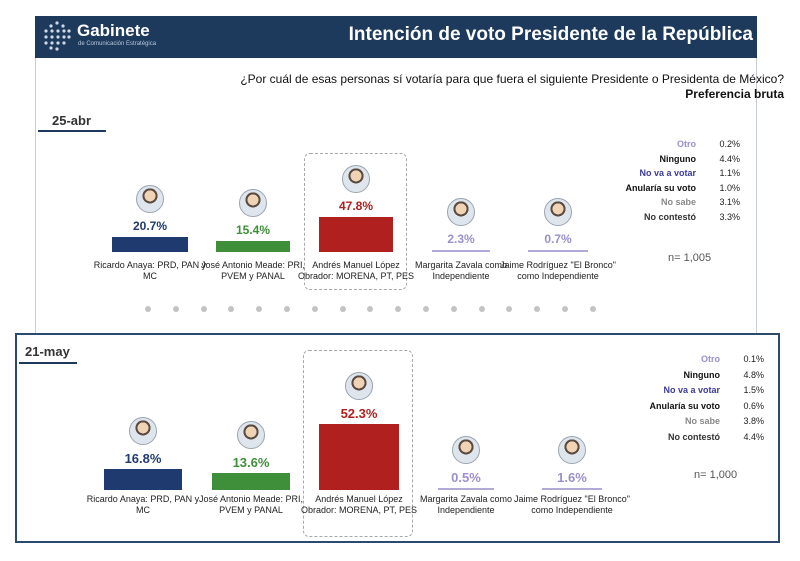 The width and height of the screenshot is (800, 561). Describe the element at coordinates (253, 229) in the screenshot. I see `bar-value-label: 15.4%` at that location.